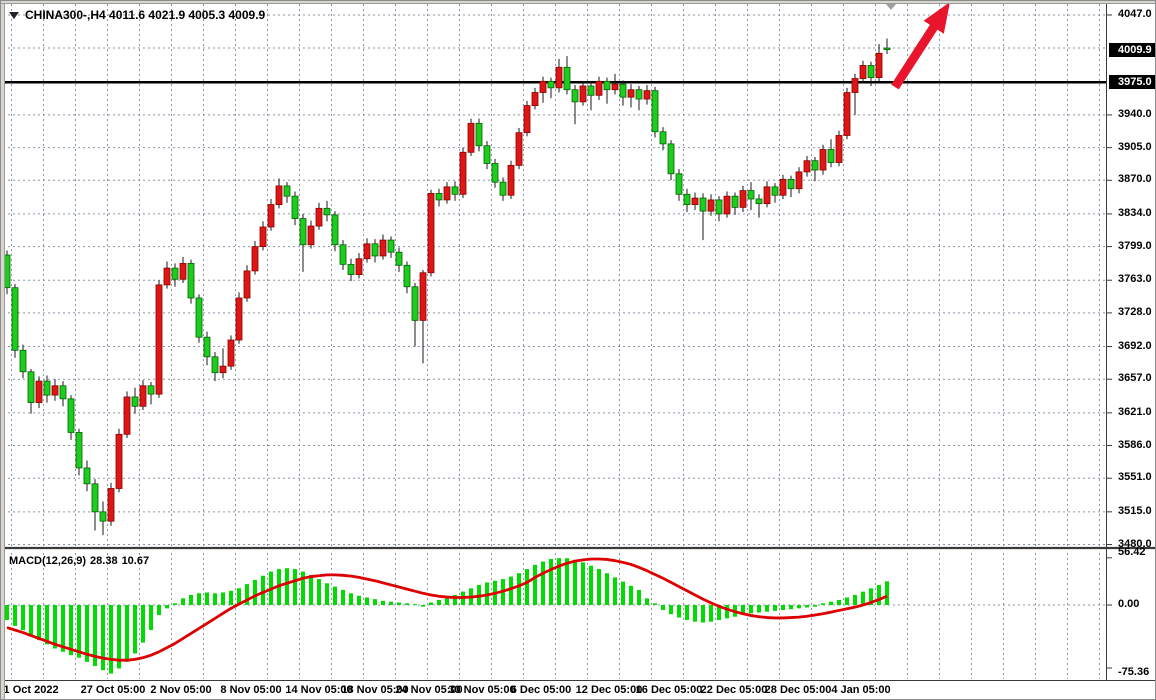 The height and width of the screenshot is (700, 1156). What do you see at coordinates (1135, 212) in the screenshot?
I see `price-tick-label: 3834.0` at bounding box center [1135, 212].